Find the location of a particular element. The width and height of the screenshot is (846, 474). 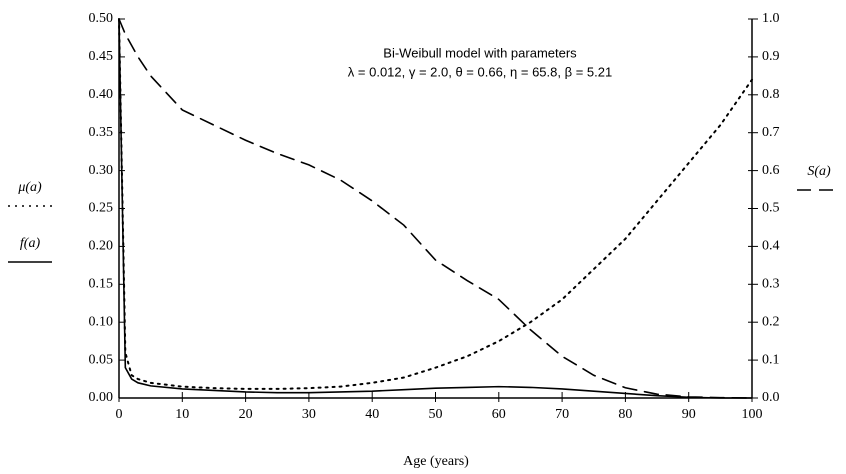

y2-tick-label: 0.1 is located at coordinates (771, 359).